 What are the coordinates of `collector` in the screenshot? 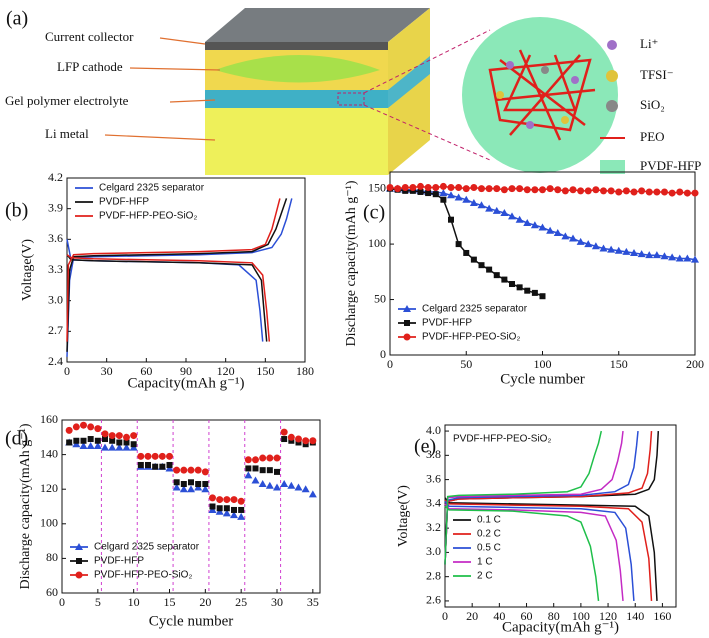 It's located at (296, 46).